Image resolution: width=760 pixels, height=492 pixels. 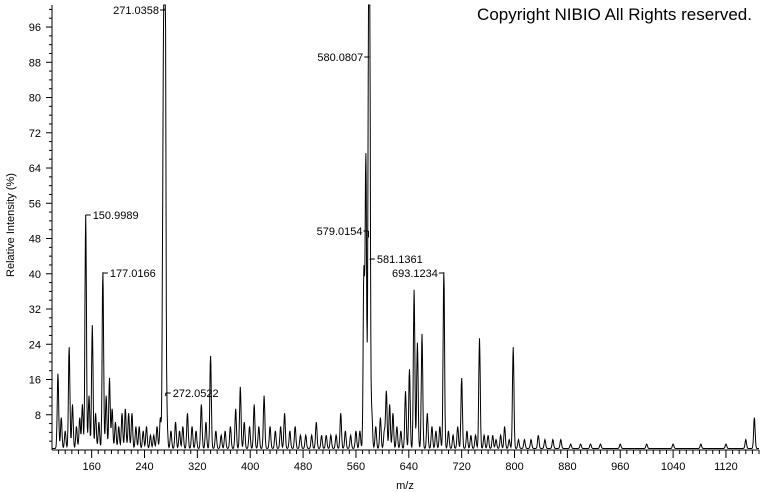 What do you see at coordinates (673, 467) in the screenshot?
I see `x-tick-label: 1040` at bounding box center [673, 467].